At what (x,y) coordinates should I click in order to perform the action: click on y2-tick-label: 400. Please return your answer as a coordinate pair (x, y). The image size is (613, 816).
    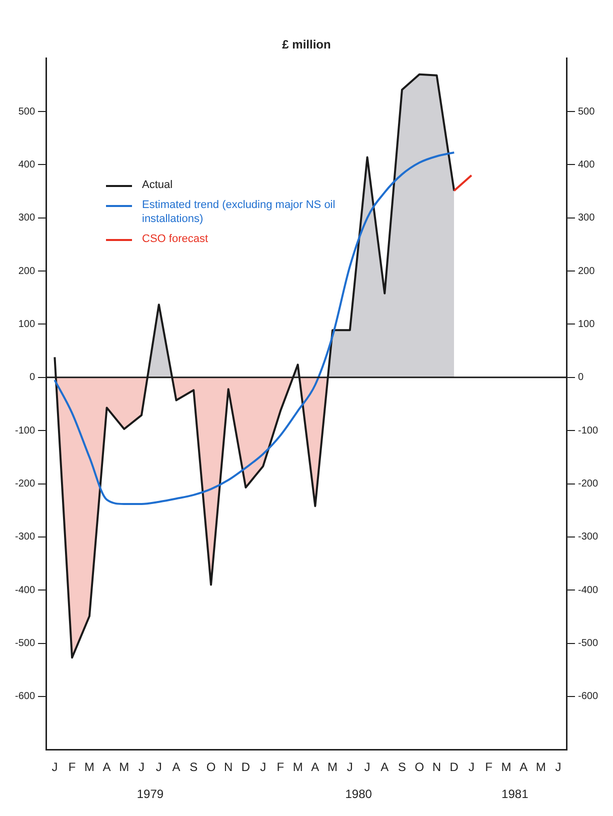
    Looking at the image, I should click on (587, 164).